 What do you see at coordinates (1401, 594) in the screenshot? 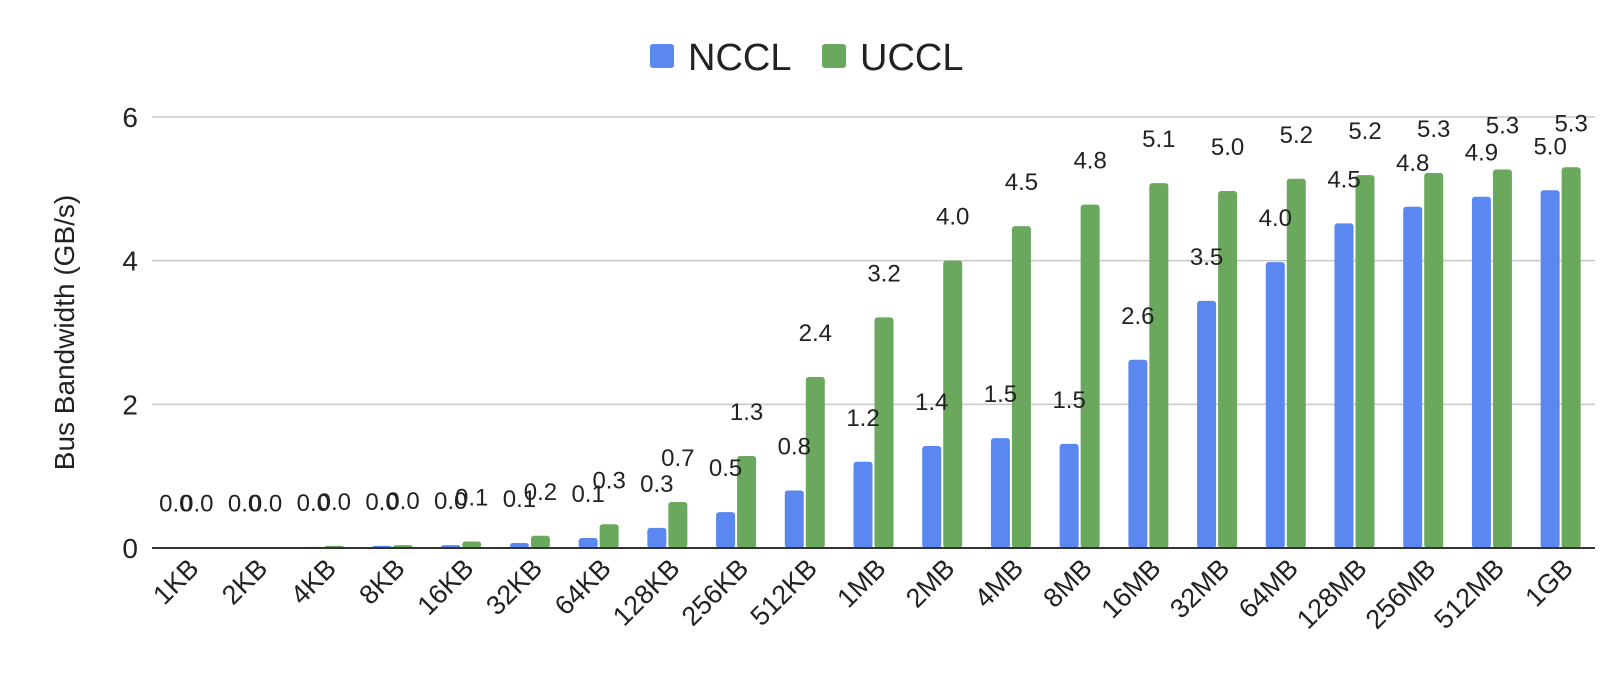
I see `x-tick-label-256MB: 256MB` at bounding box center [1401, 594].